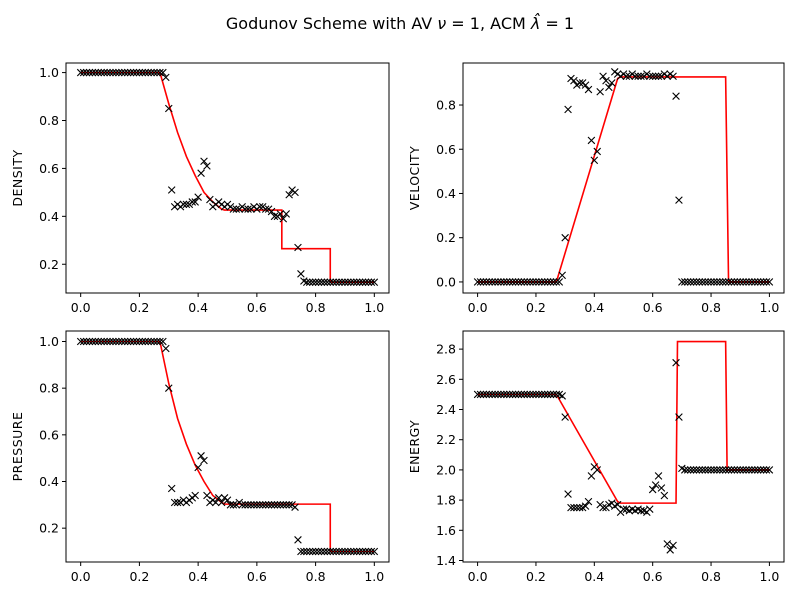 This screenshot has height=600, width=800. I want to click on x-tick-label: 0.8, so click(316, 307).